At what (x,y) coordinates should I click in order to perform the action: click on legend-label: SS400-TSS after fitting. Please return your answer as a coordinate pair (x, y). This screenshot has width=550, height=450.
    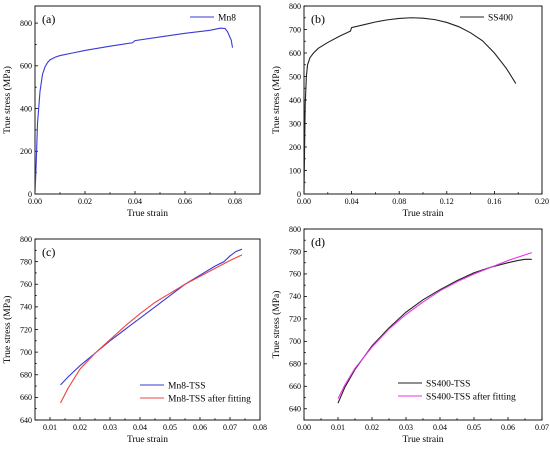
    Looking at the image, I should click on (471, 396).